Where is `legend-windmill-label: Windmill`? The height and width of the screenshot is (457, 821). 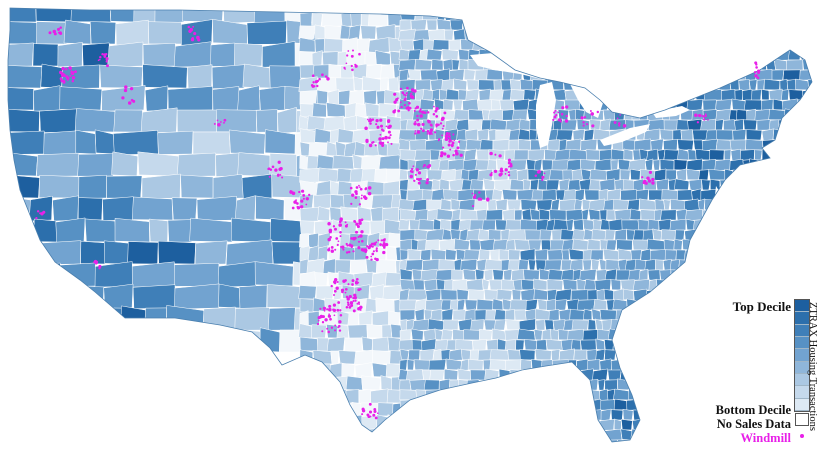 legend-windmill-label: Windmill is located at coordinates (765, 438).